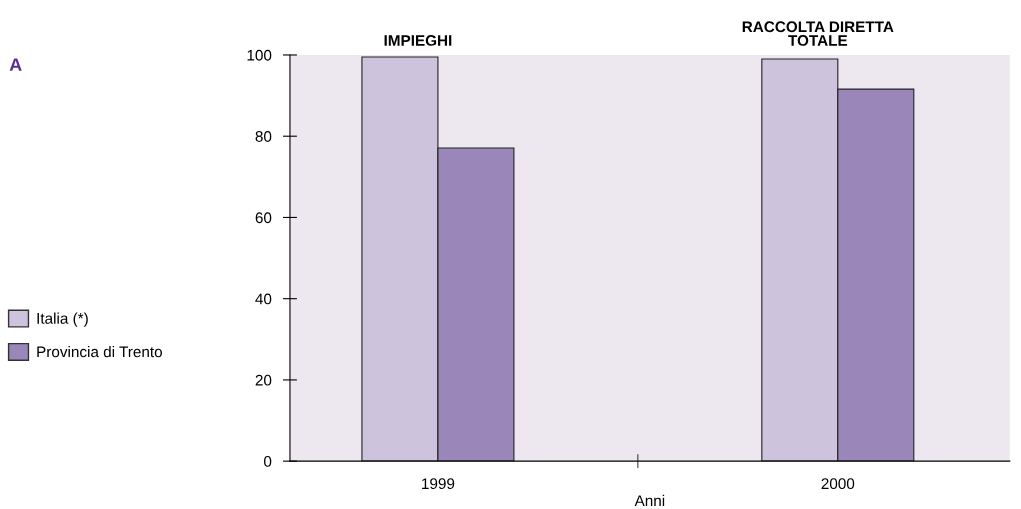 Image resolution: width=1021 pixels, height=509 pixels. I want to click on text: A, so click(15, 64).